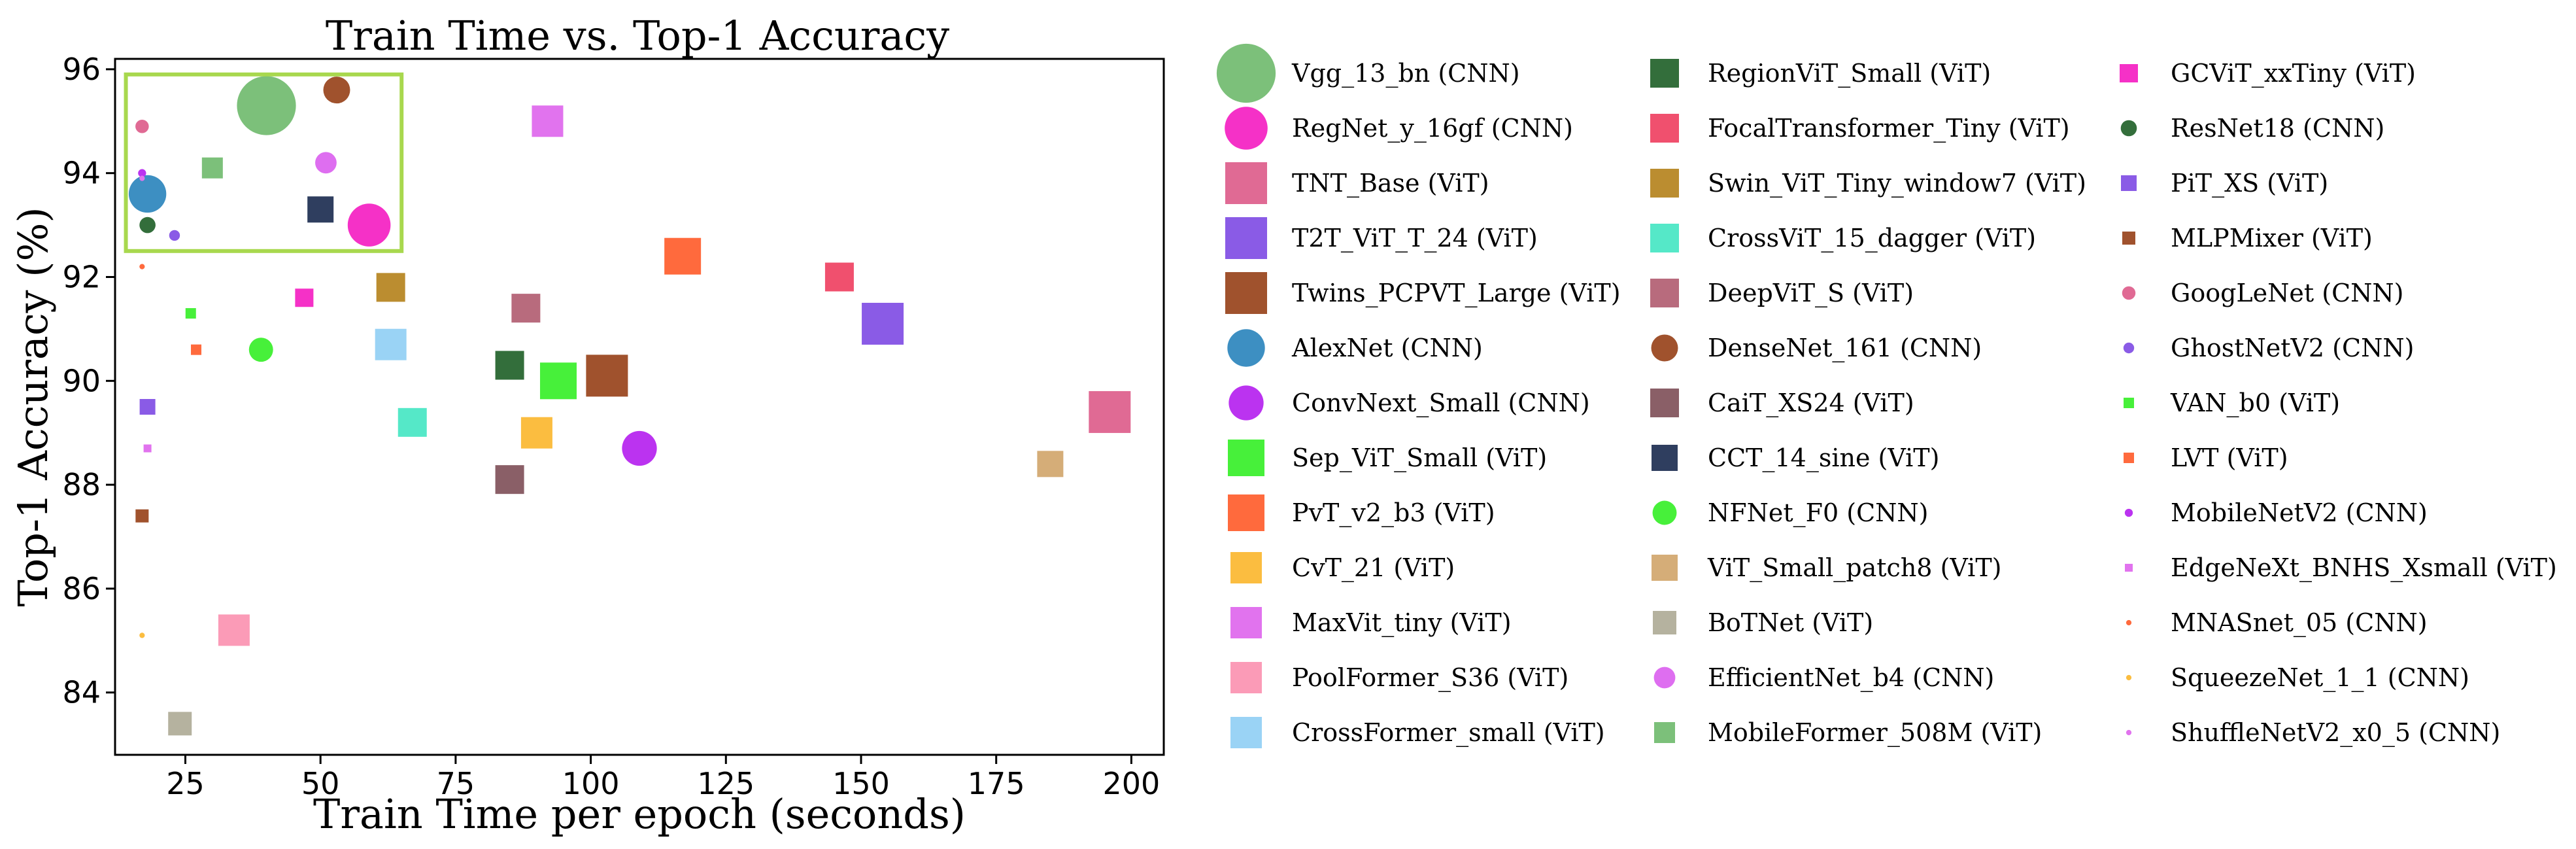  I want to click on x-tick-label: 200, so click(1131, 783).